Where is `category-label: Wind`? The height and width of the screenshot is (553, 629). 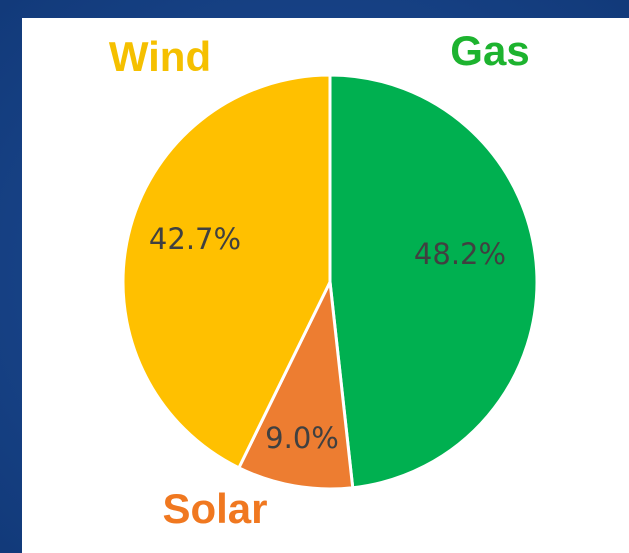 category-label: Wind is located at coordinates (160, 56).